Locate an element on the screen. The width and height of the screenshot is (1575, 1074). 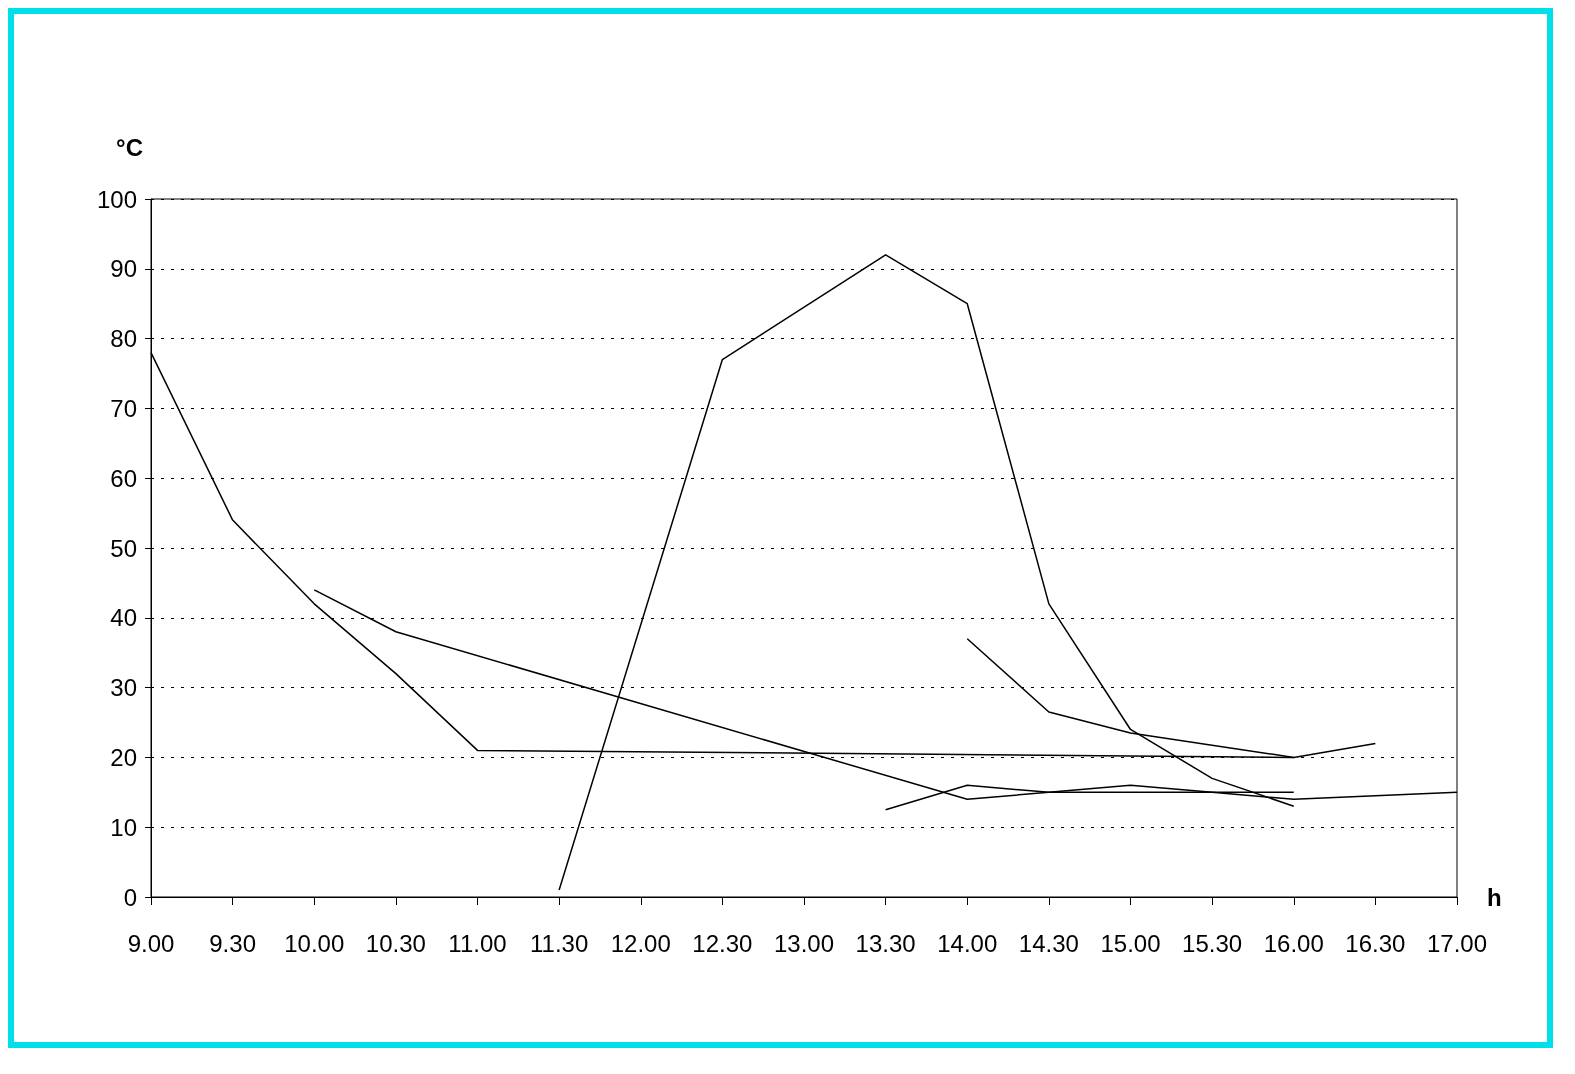
y-tick-label: 60 is located at coordinates (123, 478).